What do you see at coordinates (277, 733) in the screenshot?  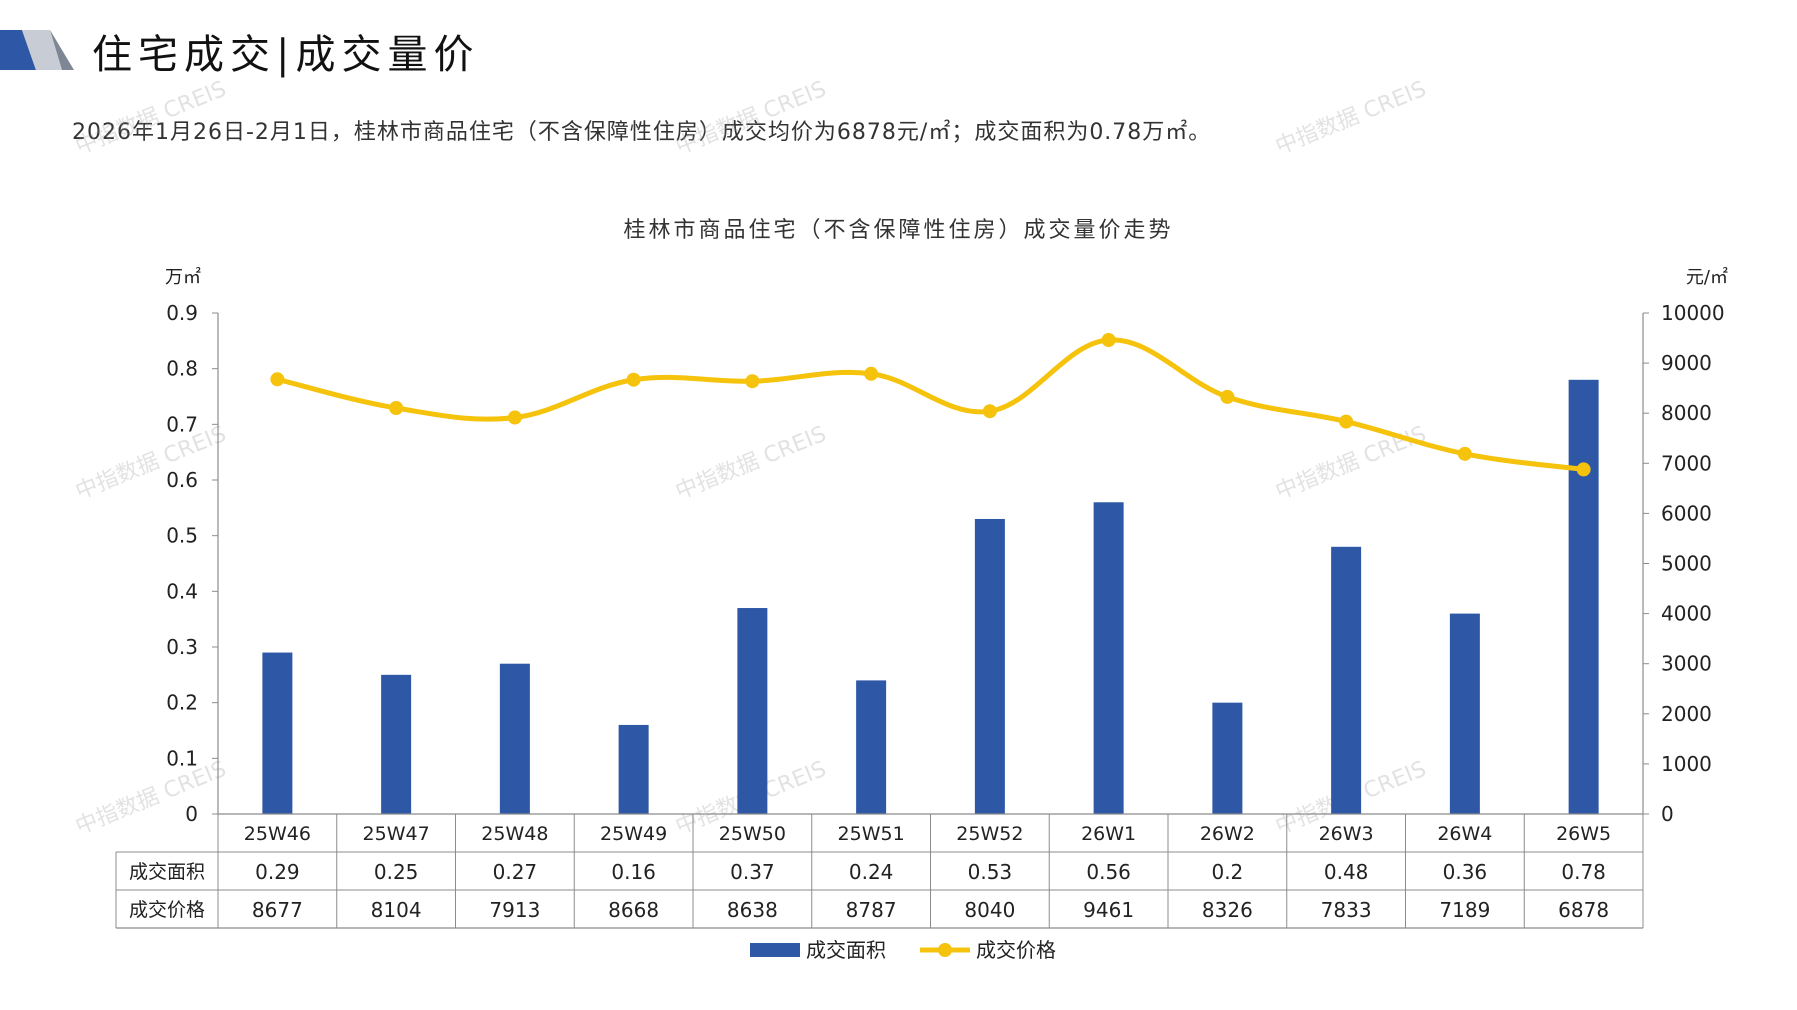 I see `bar-25W46` at bounding box center [277, 733].